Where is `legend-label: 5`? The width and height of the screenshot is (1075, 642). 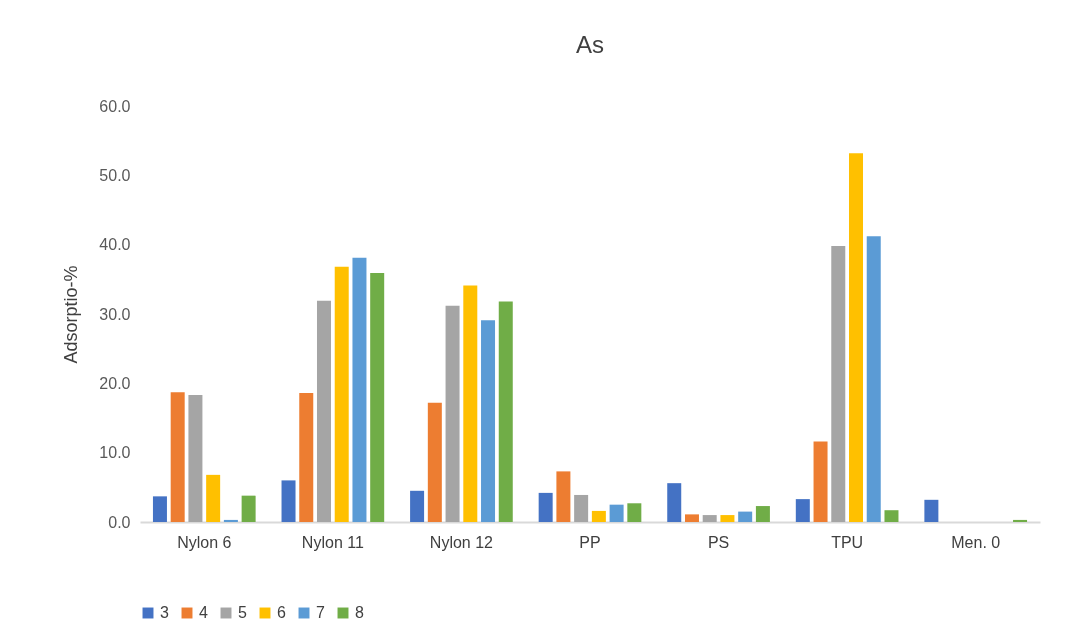 legend-label: 5 is located at coordinates (242, 612).